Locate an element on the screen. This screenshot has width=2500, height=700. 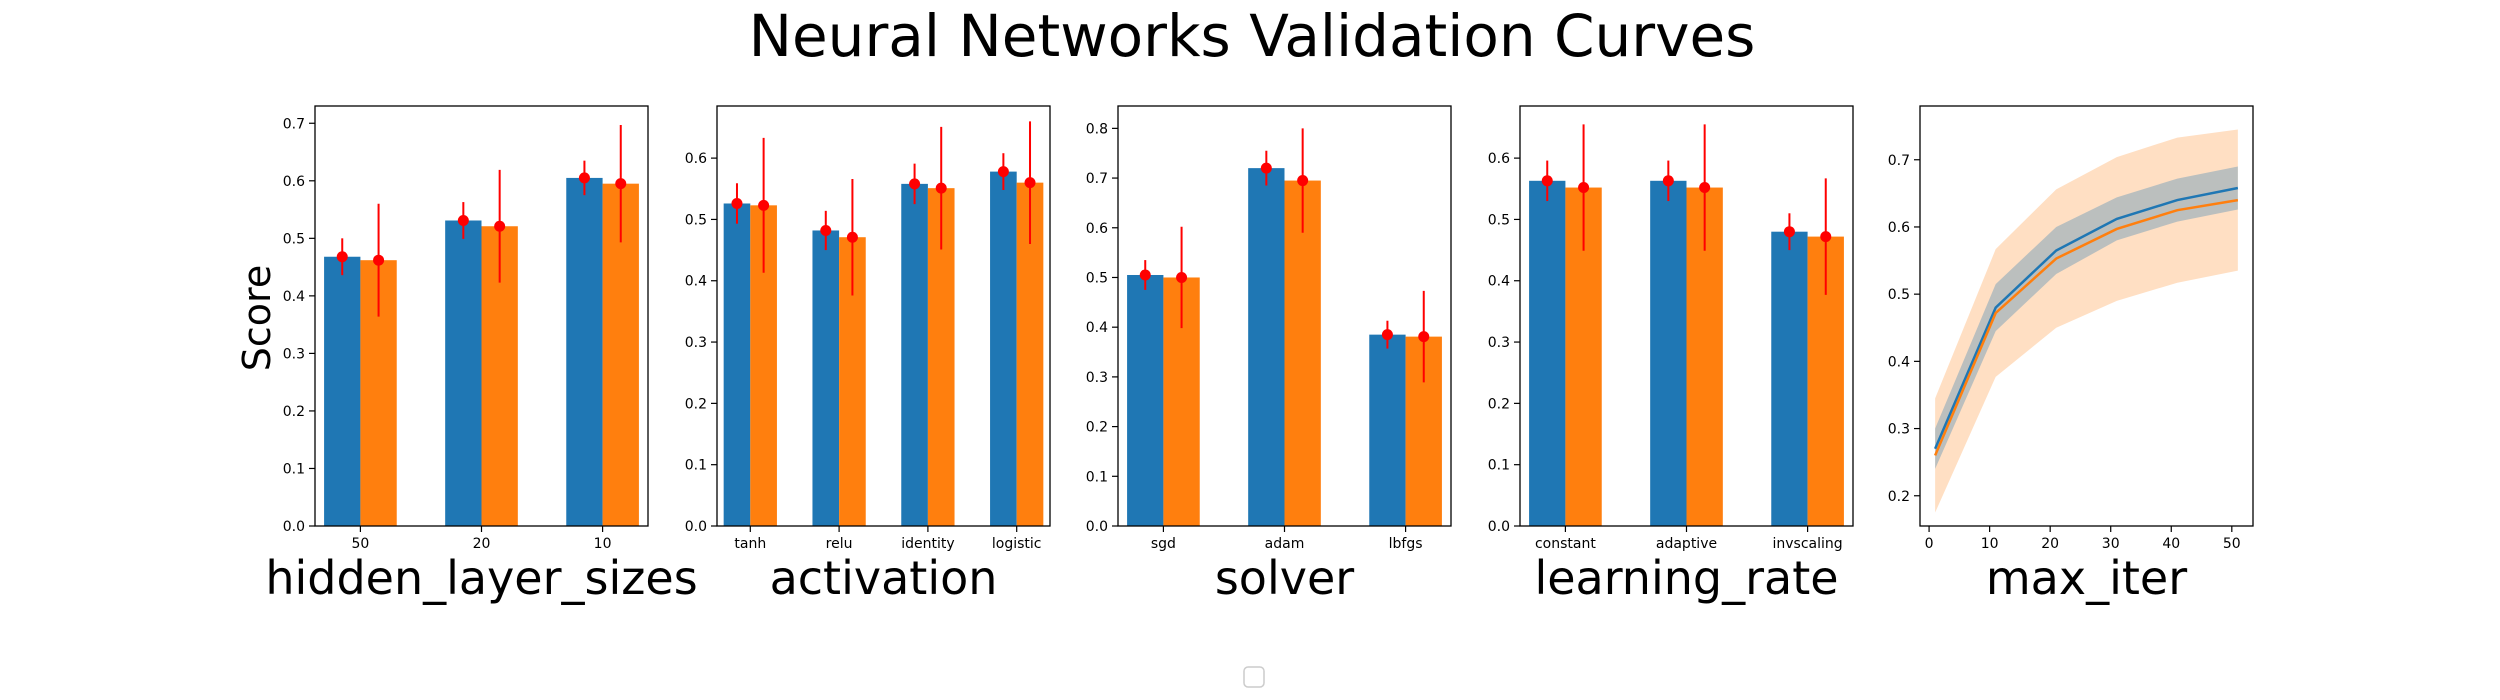
confidence-band-train is located at coordinates (2086, 317).